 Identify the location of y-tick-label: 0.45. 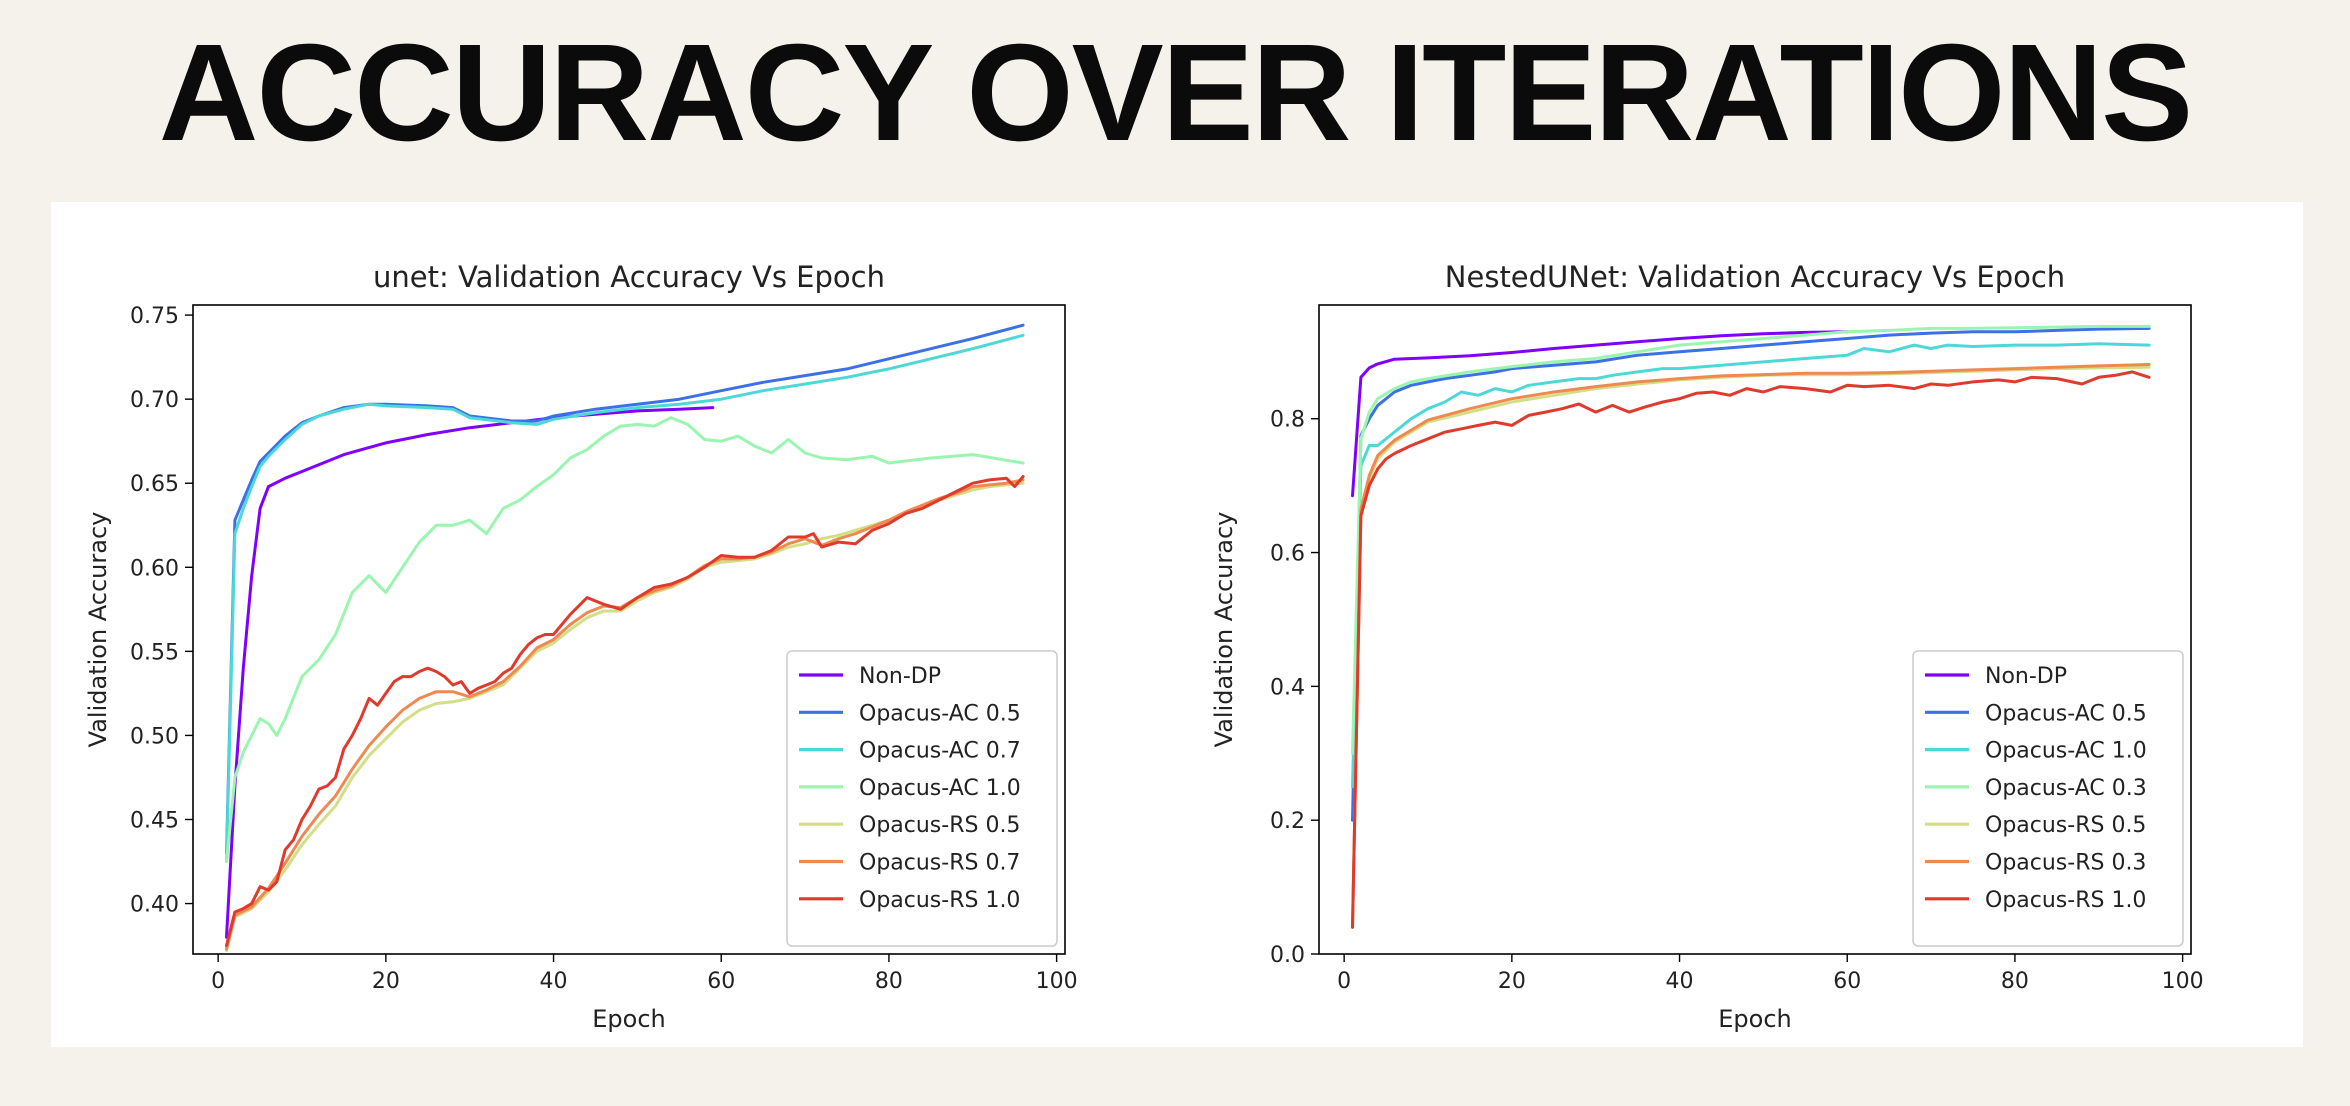
(154, 820).